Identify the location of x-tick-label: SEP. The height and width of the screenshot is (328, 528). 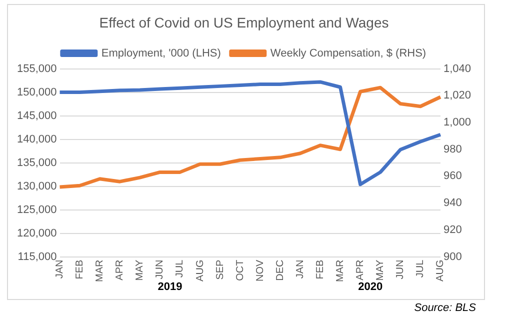
(220, 269).